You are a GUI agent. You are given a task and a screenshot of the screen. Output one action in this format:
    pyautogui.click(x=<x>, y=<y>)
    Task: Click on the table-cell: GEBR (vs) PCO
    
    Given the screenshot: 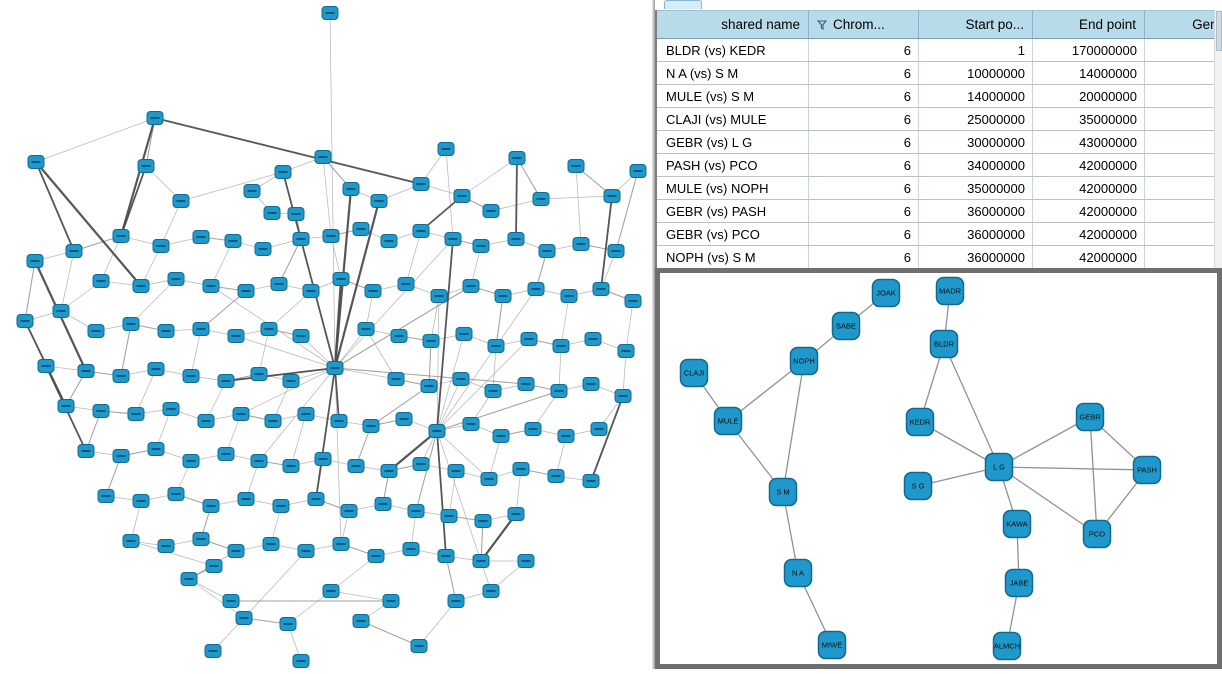 What is the action you would take?
    pyautogui.click(x=732, y=234)
    